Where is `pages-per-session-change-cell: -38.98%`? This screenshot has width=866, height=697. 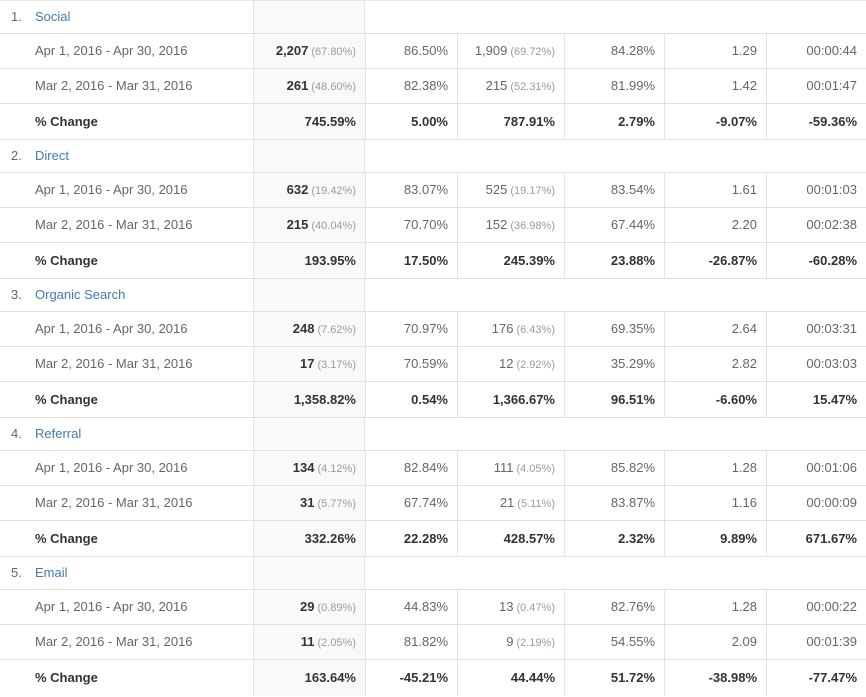 pages-per-session-change-cell: -38.98% is located at coordinates (715, 678).